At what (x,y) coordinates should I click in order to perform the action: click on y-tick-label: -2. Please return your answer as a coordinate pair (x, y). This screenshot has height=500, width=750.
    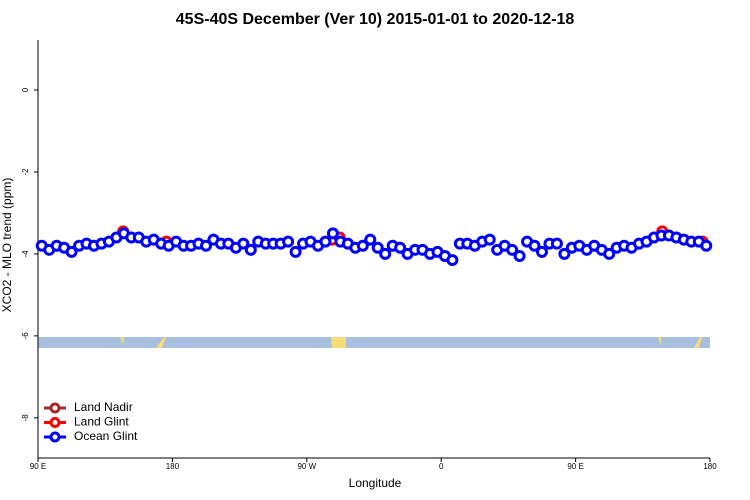
    Looking at the image, I should click on (25, 172).